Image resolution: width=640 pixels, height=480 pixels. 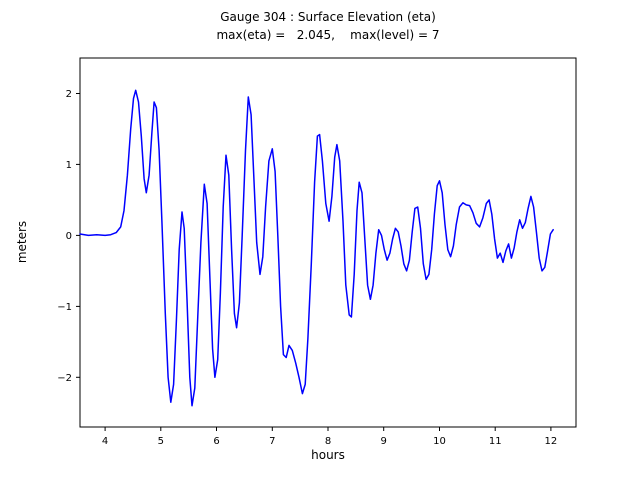 I want to click on y-tick-label: −1, so click(x=64, y=307).